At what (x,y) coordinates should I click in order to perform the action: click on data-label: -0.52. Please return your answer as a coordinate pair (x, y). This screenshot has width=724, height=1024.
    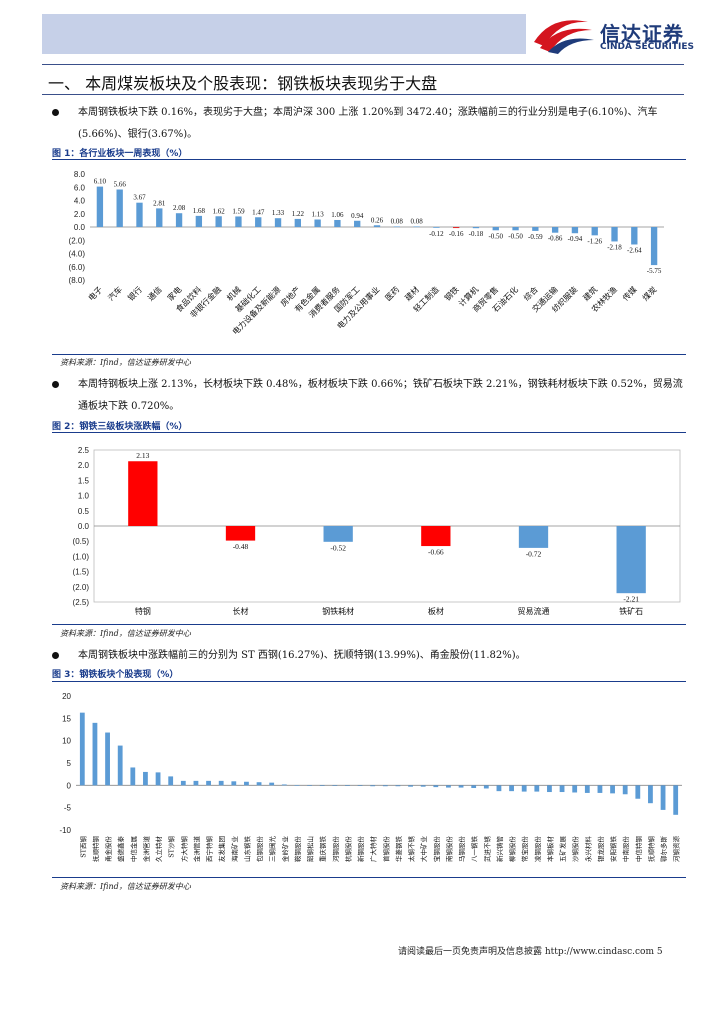
    Looking at the image, I should click on (338, 547).